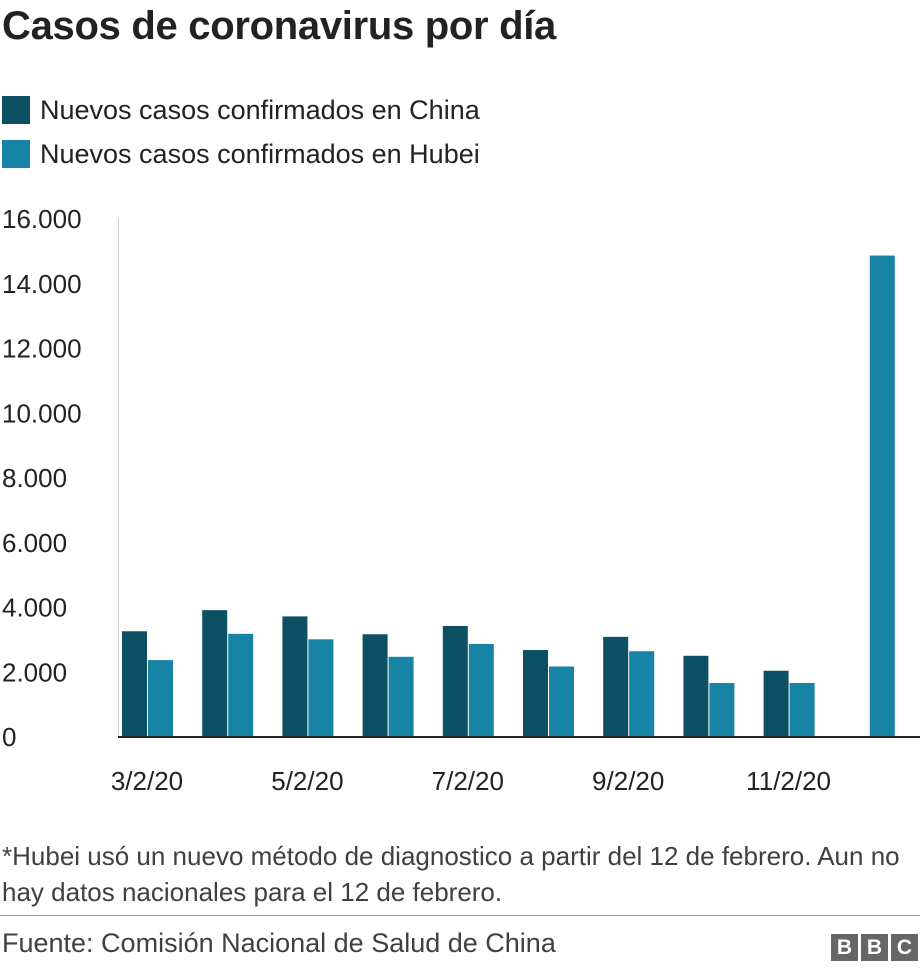 This screenshot has height=972, width=920. I want to click on y-tick-label: 8.000, so click(34, 478).